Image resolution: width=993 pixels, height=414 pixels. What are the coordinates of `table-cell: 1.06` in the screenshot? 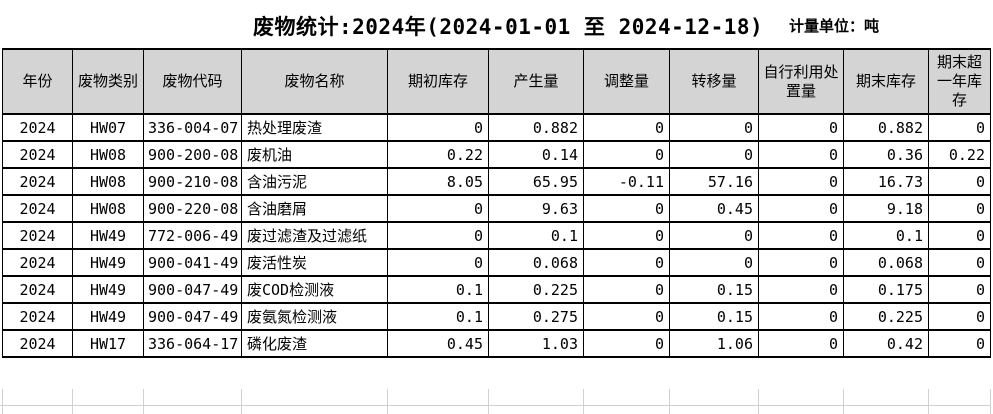 It's located at (714, 343).